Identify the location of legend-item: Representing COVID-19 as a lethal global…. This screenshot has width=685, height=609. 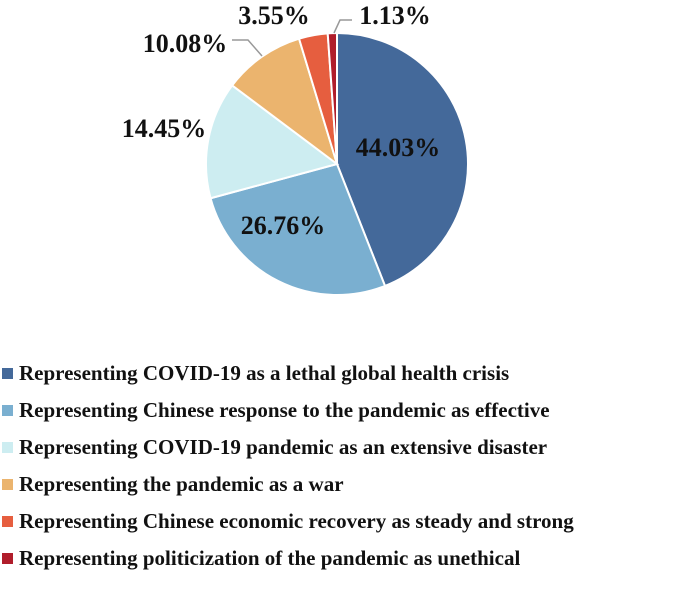
(288, 373).